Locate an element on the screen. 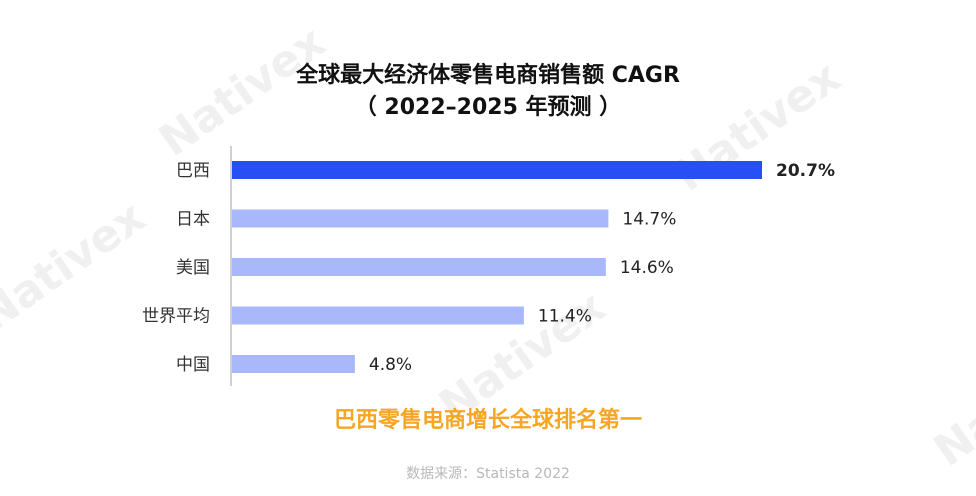 The image size is (976, 496). highlight-caption: 巴西零售电商增长全球排名第一 is located at coordinates (487, 420).